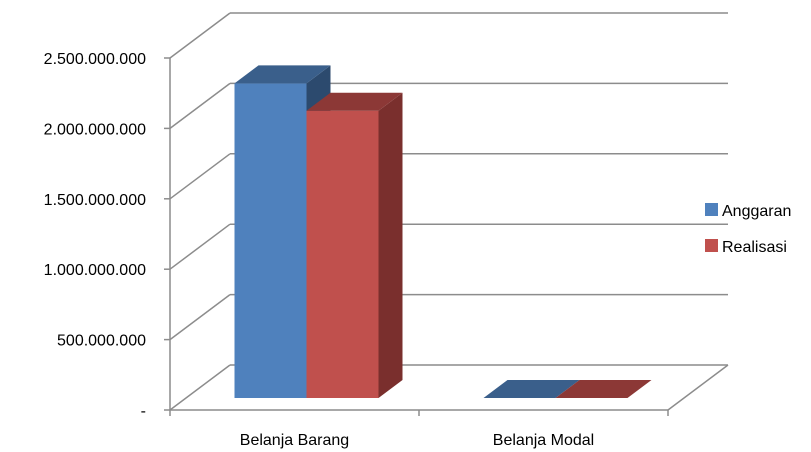 The image size is (811, 452). I want to click on y-tick-label: 1.000.000.000, so click(95, 270).